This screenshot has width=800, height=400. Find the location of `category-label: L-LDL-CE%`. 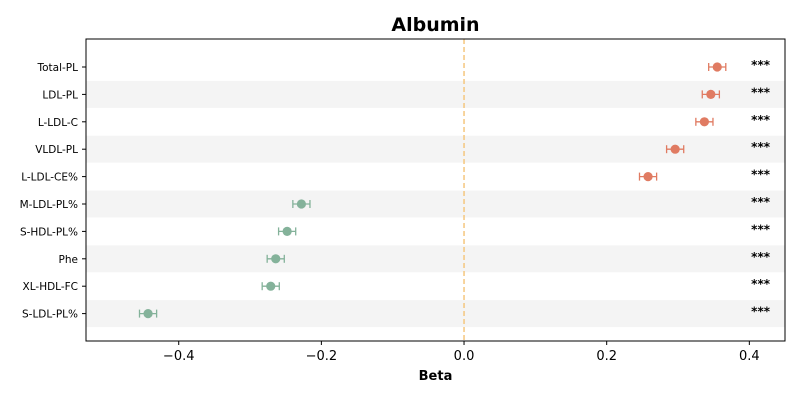

category-label: L-LDL-CE% is located at coordinates (49, 178).